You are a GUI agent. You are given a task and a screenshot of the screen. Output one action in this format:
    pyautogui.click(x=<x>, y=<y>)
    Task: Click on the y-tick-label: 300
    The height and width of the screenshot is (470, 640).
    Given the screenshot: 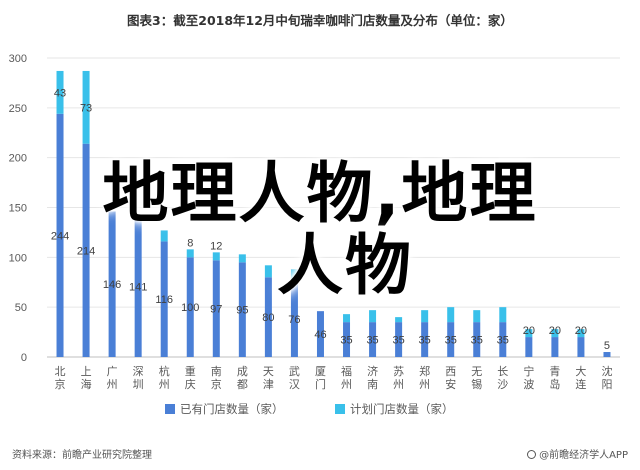 What is the action you would take?
    pyautogui.click(x=18, y=59)
    